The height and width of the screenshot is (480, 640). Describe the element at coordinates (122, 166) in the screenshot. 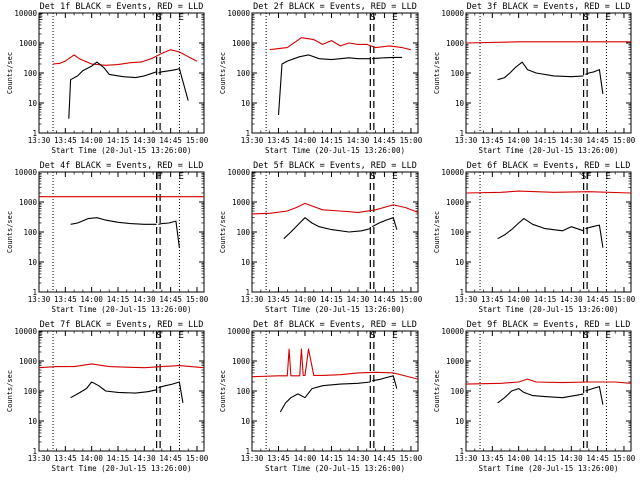

I see `panel-title: Det 4f BLACK = Events, RED = LLD` at that location.